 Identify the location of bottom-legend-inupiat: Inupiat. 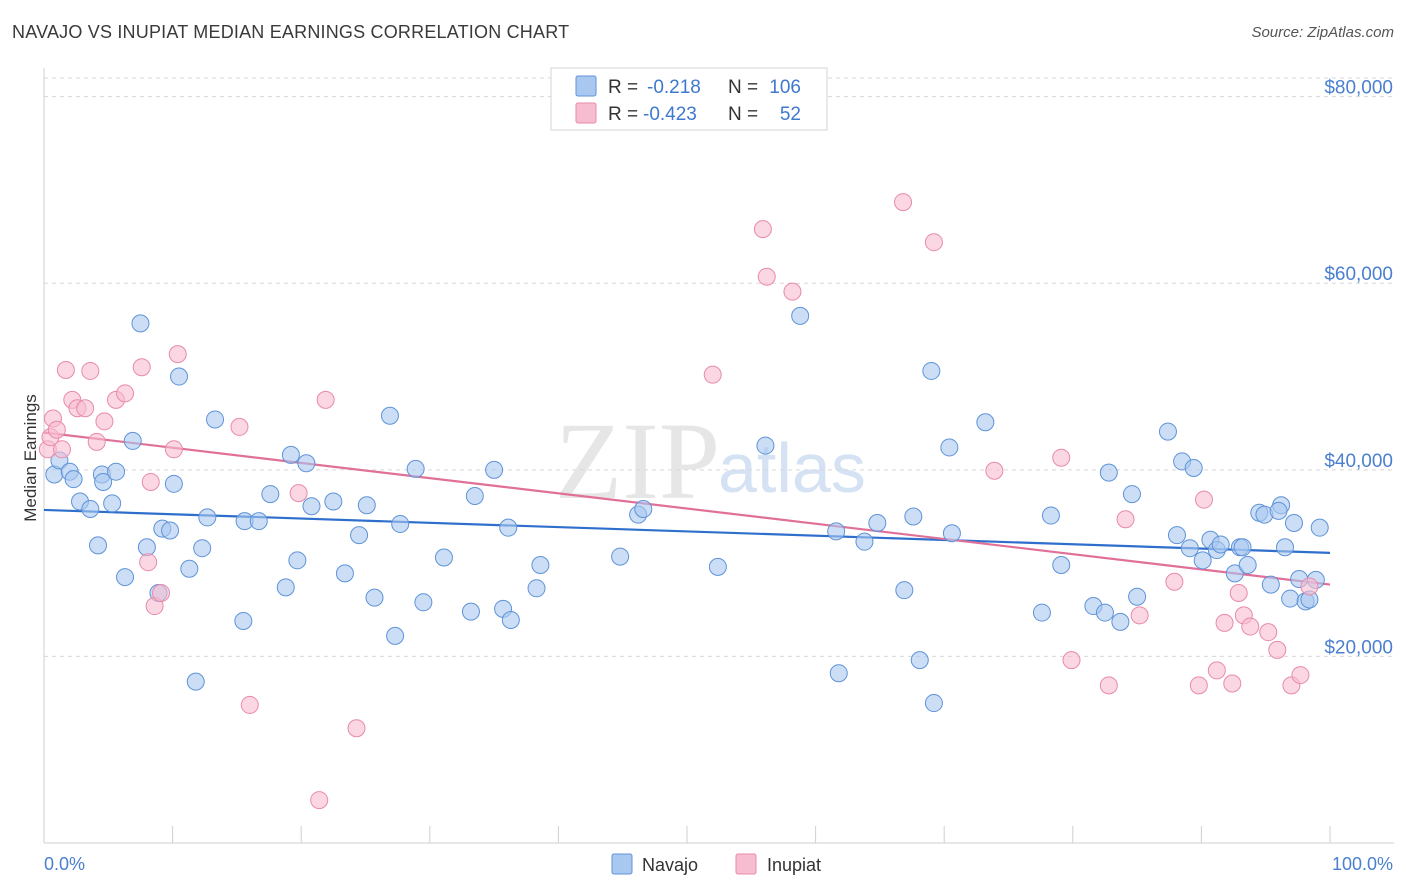
(794, 865).